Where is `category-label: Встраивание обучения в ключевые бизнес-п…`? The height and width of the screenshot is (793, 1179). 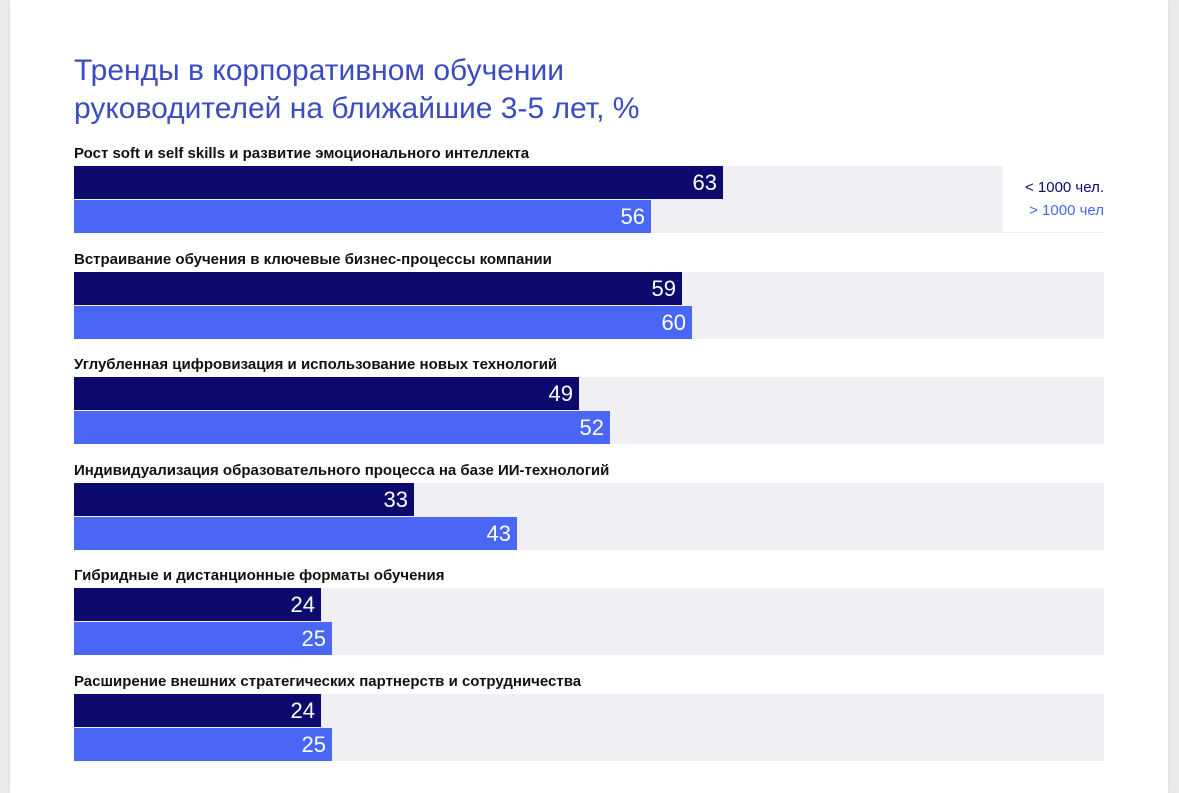 category-label: Встраивание обучения в ключевые бизнес-п… is located at coordinates (313, 259).